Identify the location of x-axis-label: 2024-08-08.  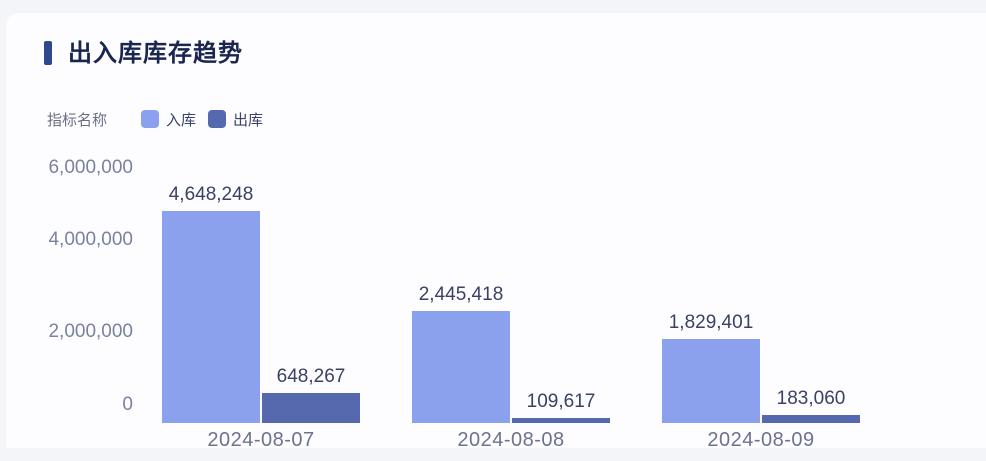
(511, 440).